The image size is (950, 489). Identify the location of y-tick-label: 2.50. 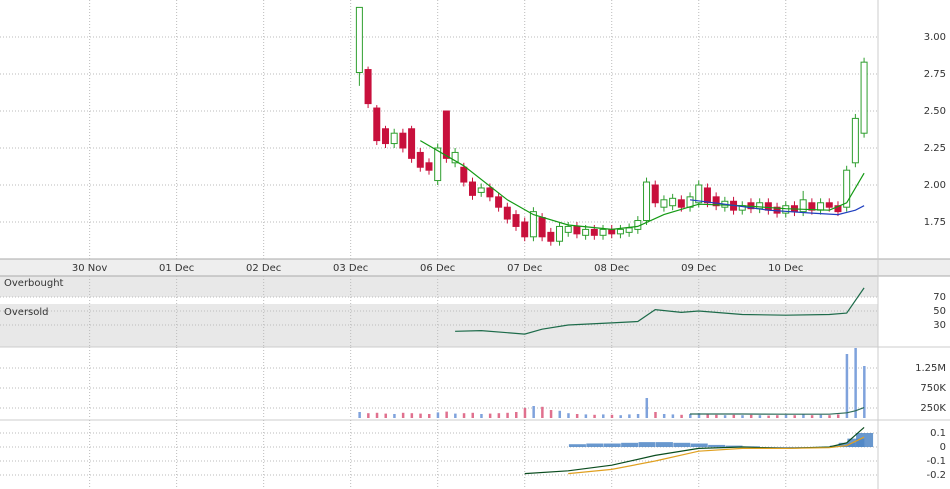
(935, 111).